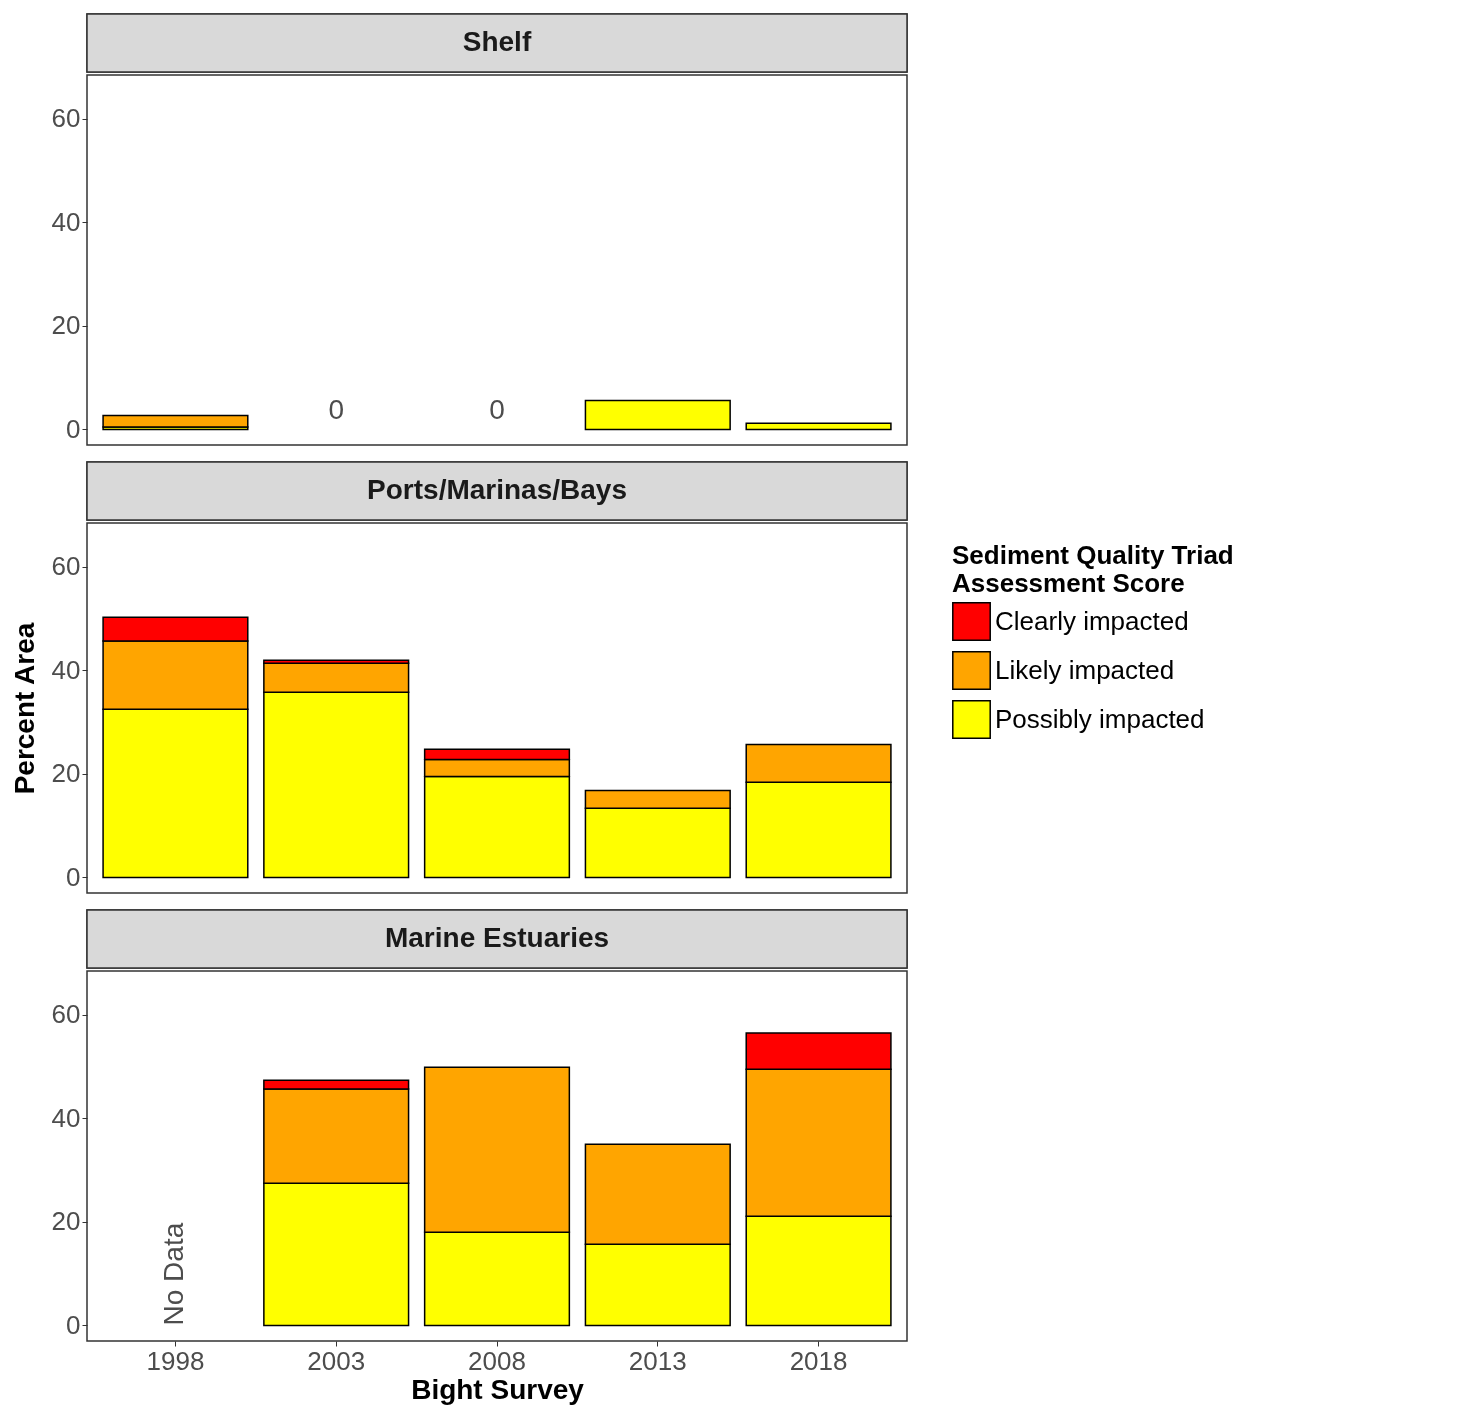  What do you see at coordinates (175, 1360) in the screenshot?
I see `x-tick-label: 1998` at bounding box center [175, 1360].